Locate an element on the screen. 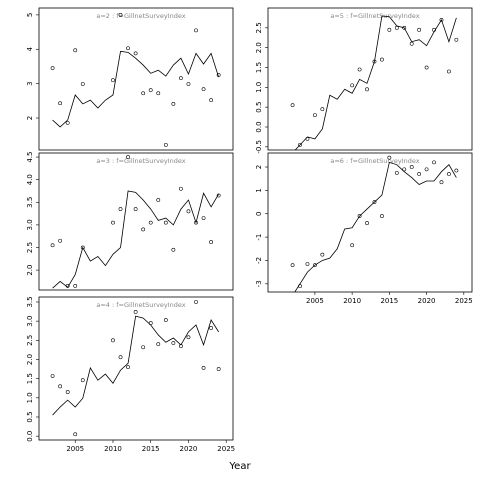 This screenshot has width=480, height=484. y-tick-label: 3.0 is located at coordinates (30, 321).